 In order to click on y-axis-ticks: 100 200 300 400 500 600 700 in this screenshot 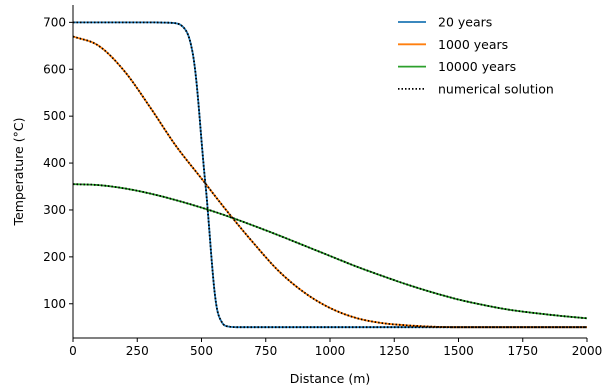, I will do `click(58, 163)`.